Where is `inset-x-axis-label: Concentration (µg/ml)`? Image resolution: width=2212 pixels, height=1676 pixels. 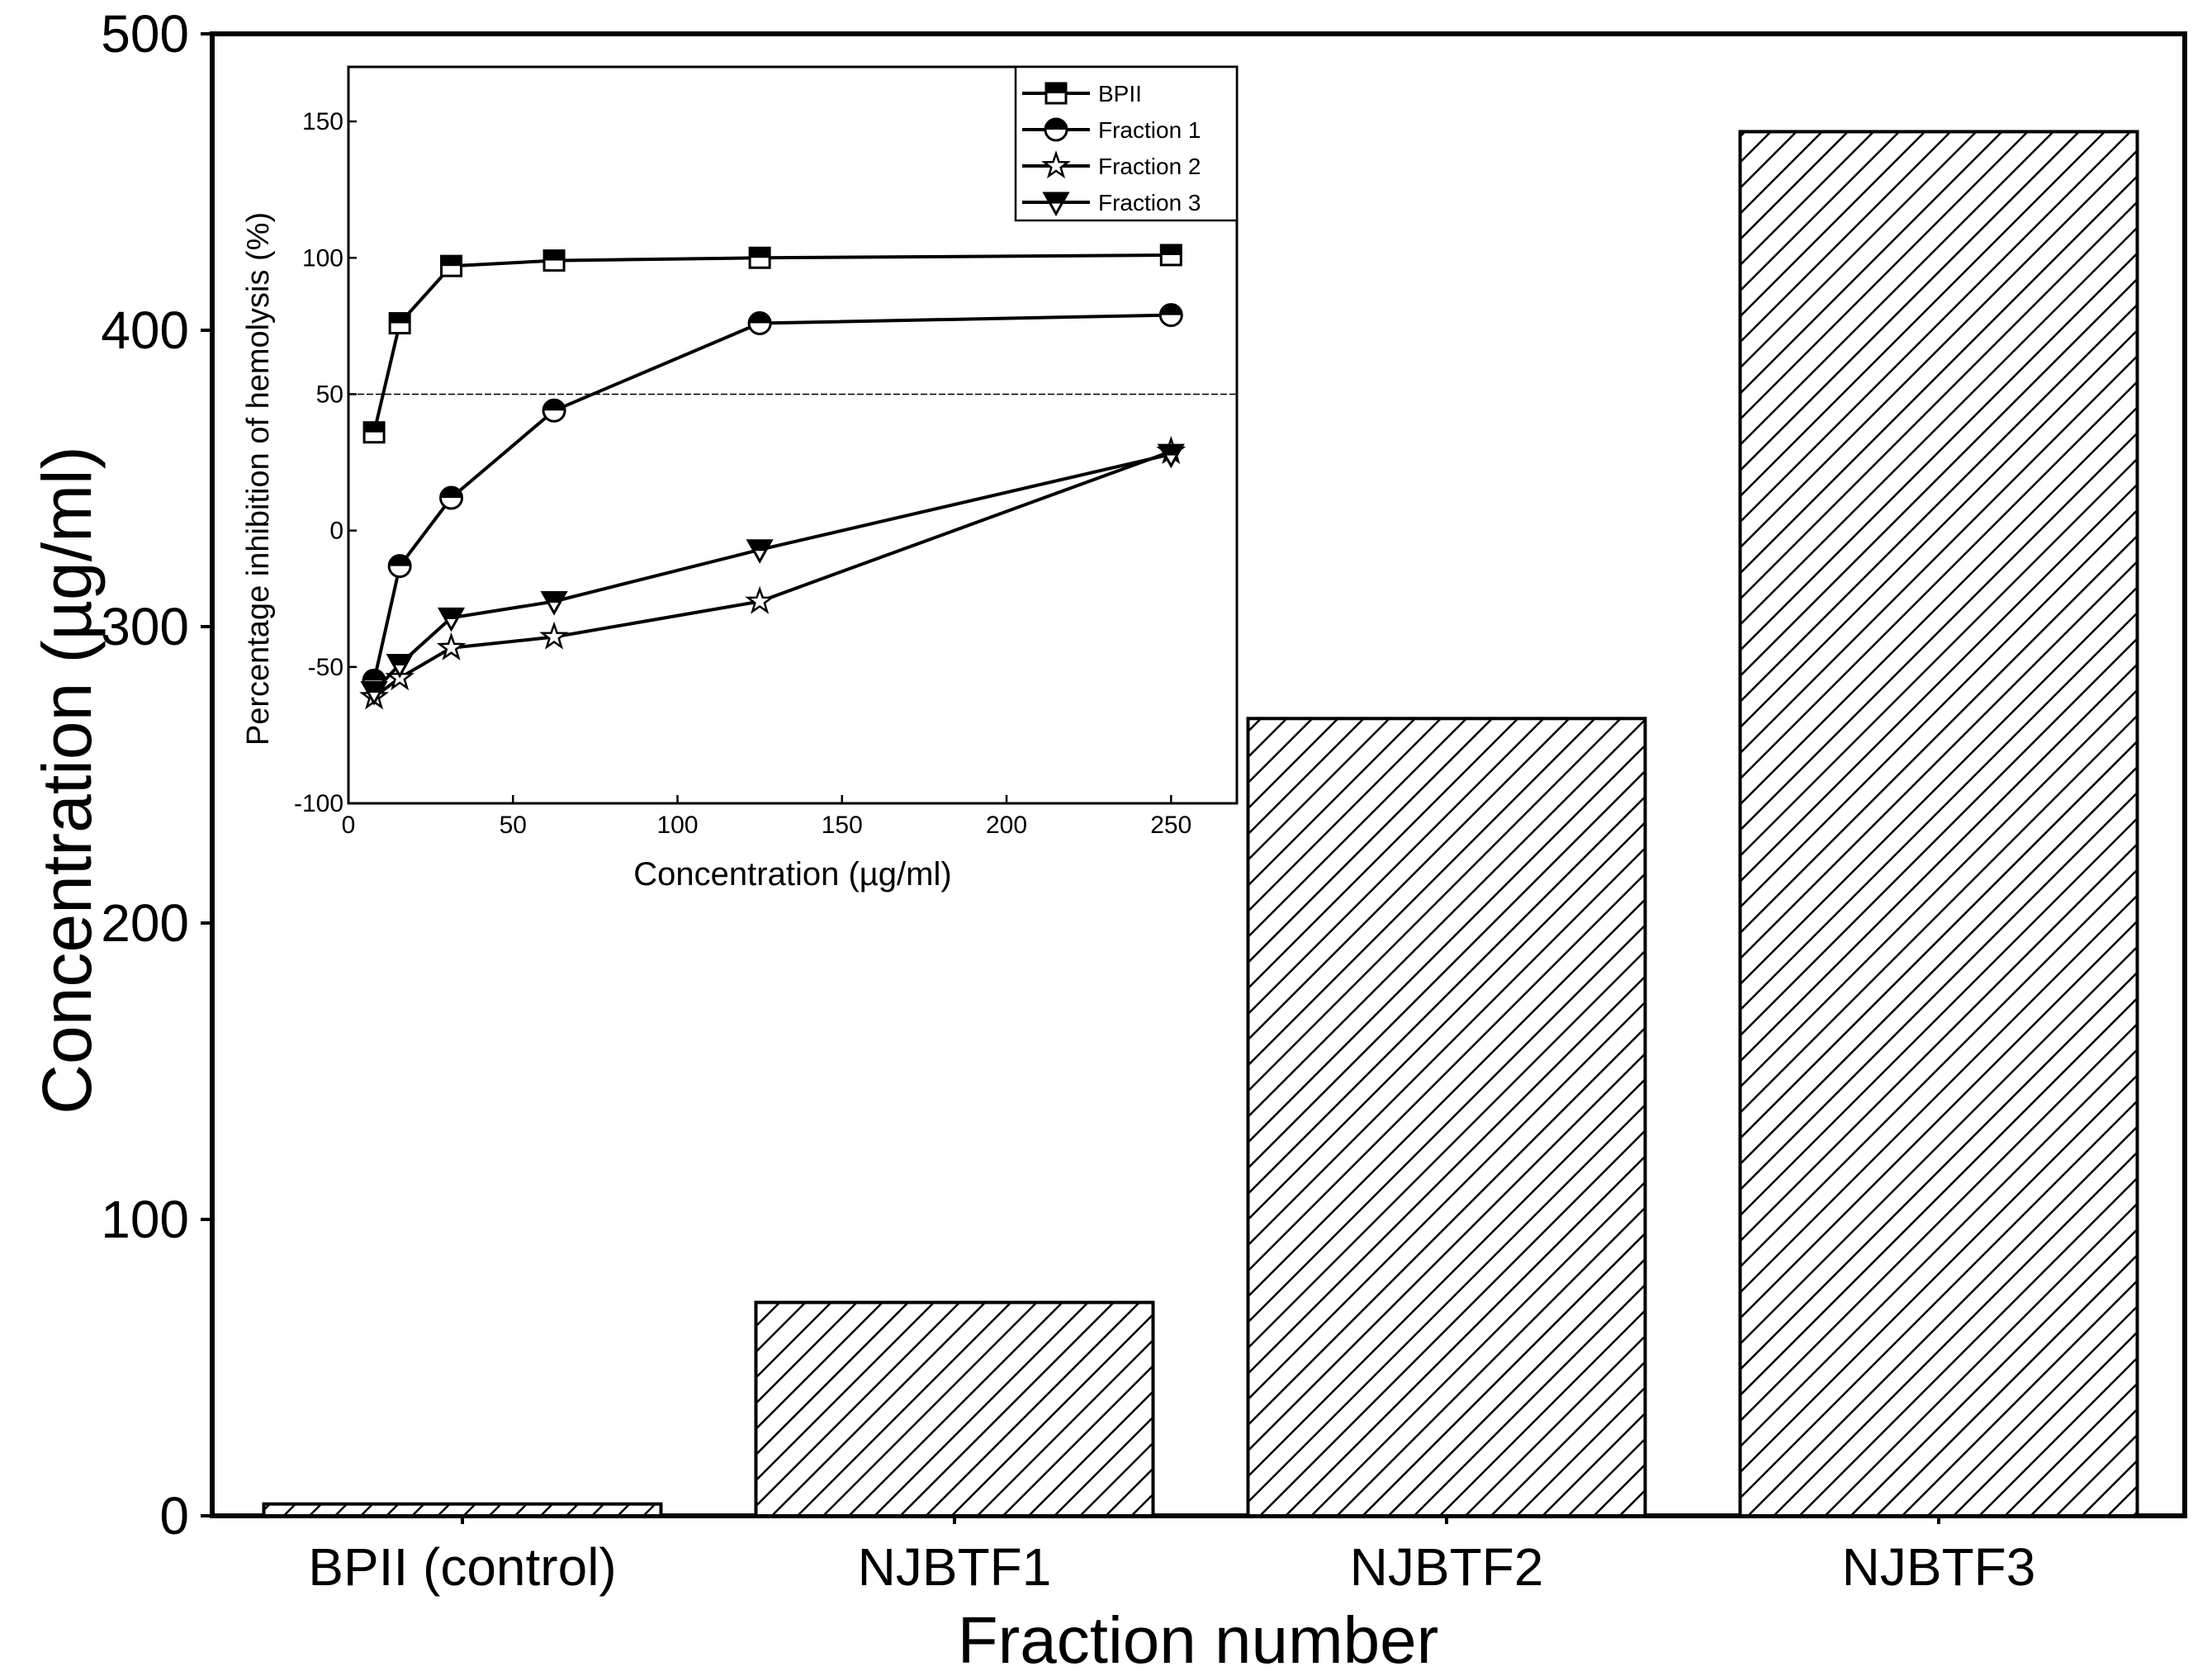
inset-x-axis-label: Concentration (µg/ml) is located at coordinates (792, 874).